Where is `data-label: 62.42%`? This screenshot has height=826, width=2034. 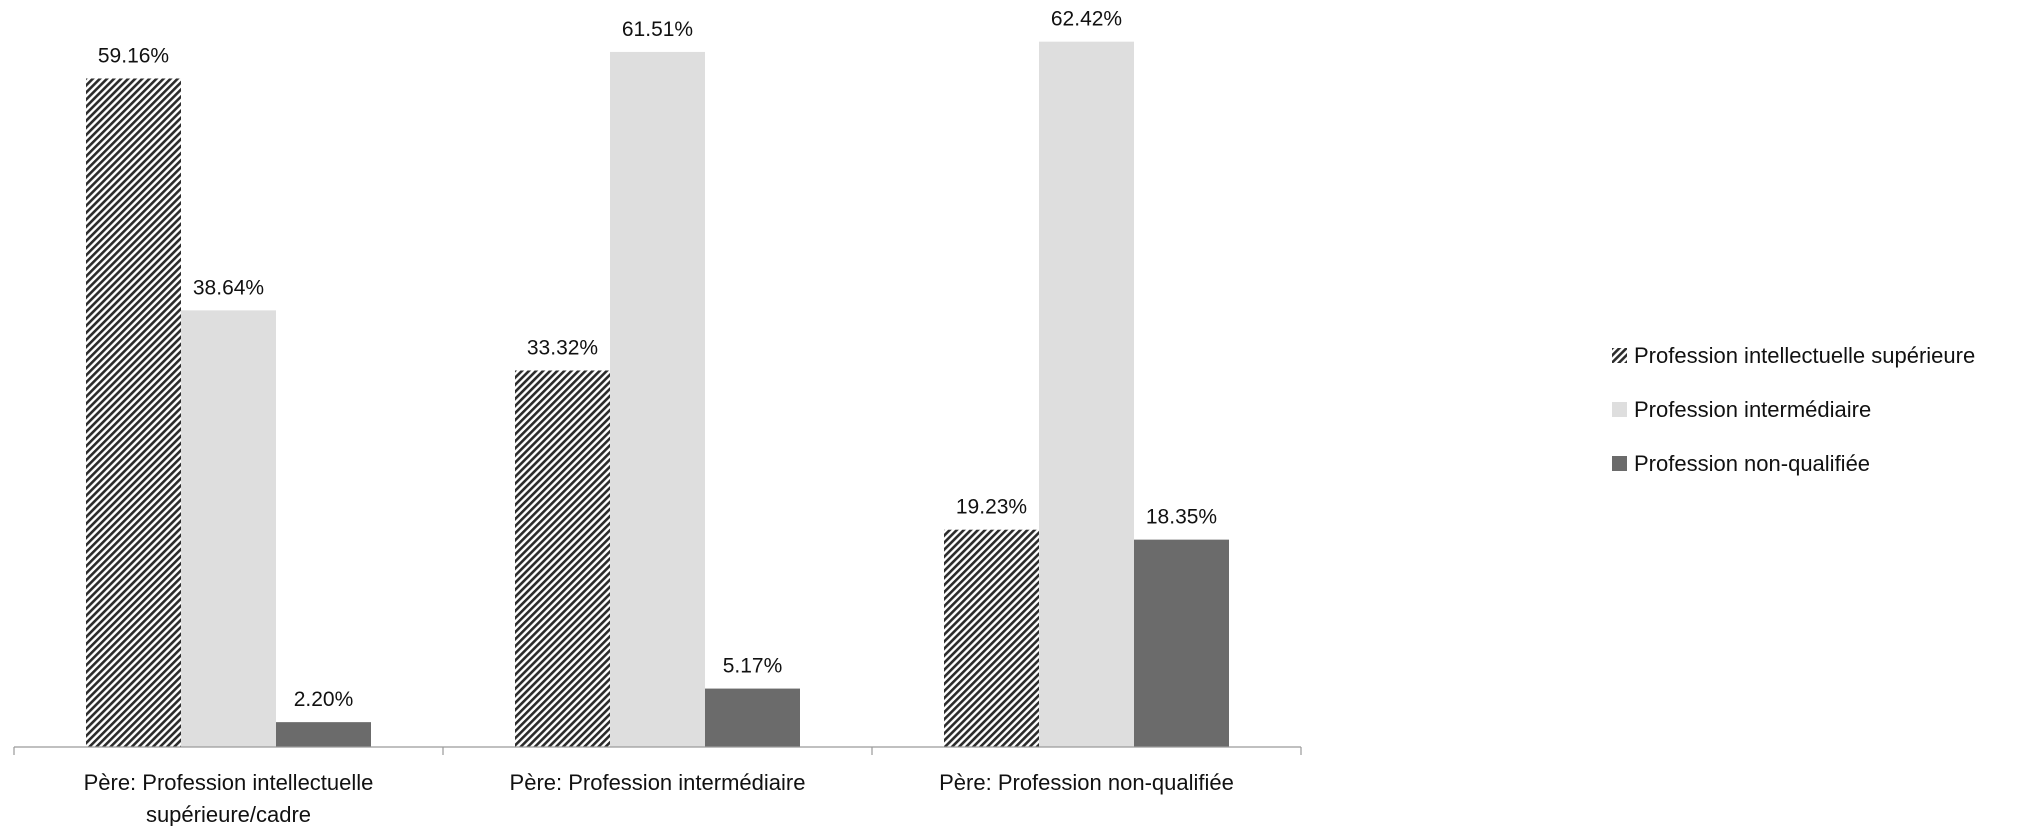 data-label: 62.42% is located at coordinates (1086, 19).